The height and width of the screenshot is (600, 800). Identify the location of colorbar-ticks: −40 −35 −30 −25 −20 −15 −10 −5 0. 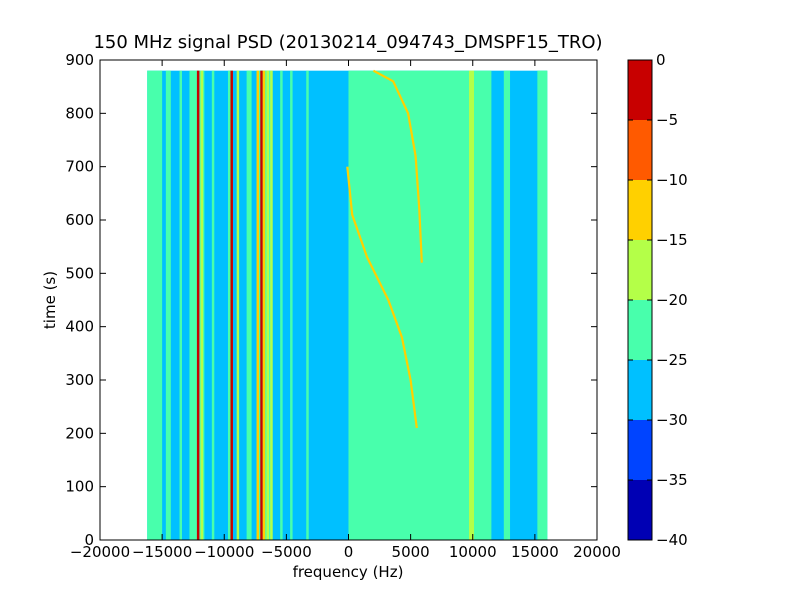
(658, 300).